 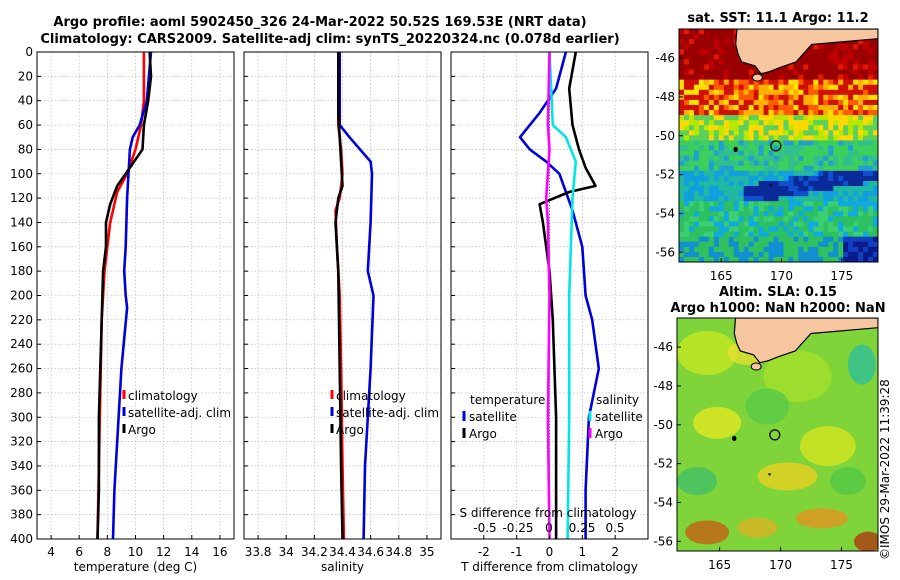 What do you see at coordinates (286, 552) in the screenshot?
I see `x-tick-label: 34` at bounding box center [286, 552].